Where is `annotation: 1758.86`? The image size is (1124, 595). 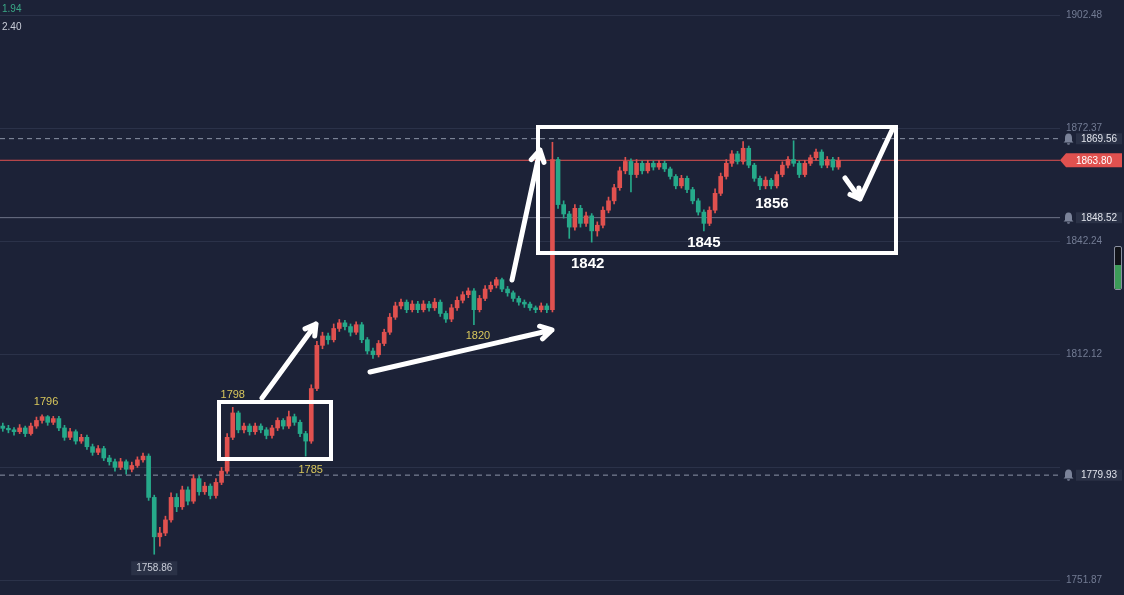 annotation: 1758.86 is located at coordinates (154, 568).